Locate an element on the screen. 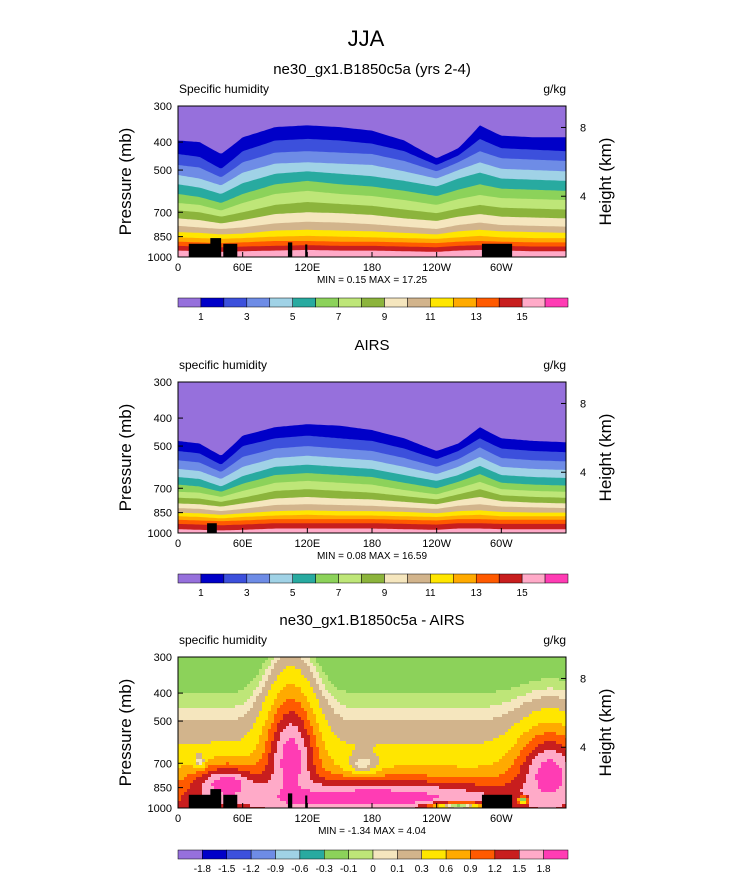 Image resolution: width=733 pixels, height=888 pixels. colorbar-swatch is located at coordinates (373, 578).